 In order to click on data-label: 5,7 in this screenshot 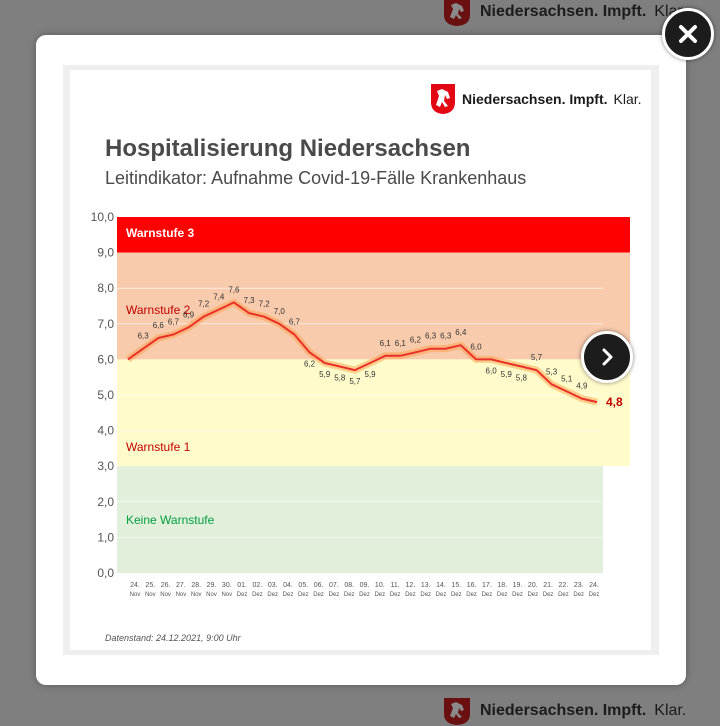, I will do `click(537, 357)`.